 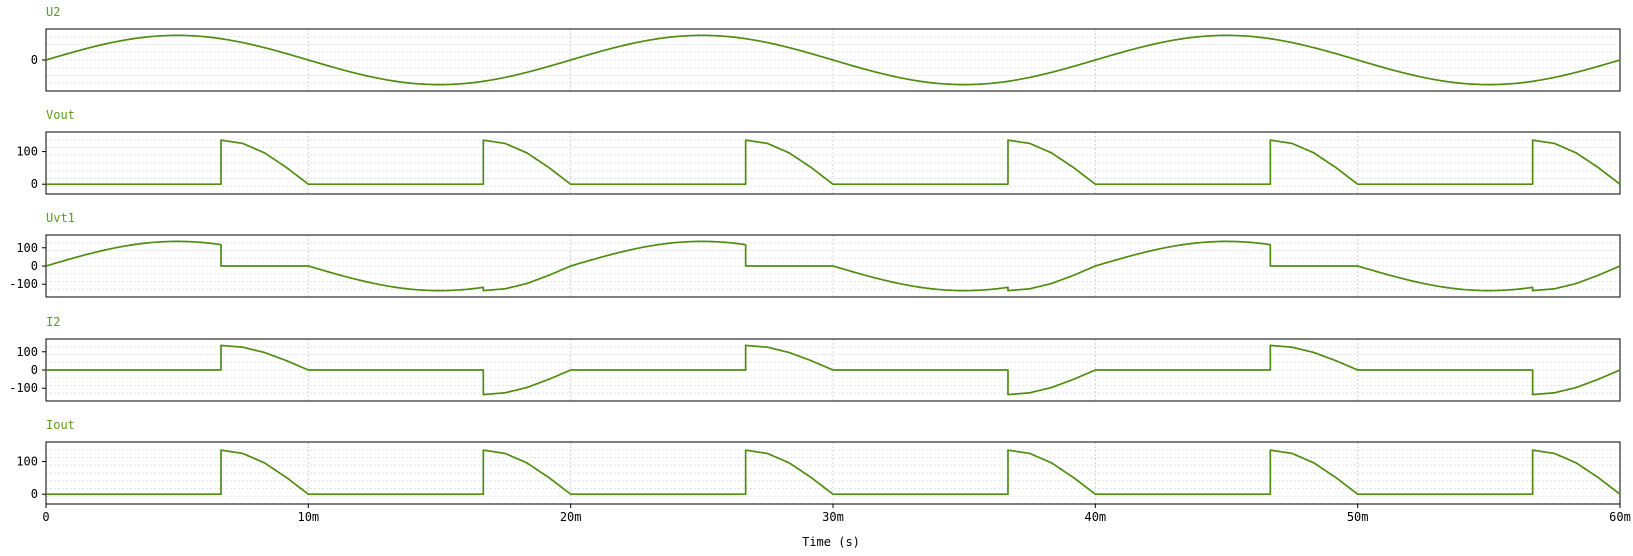 What do you see at coordinates (45, 517) in the screenshot?
I see `x-tick-label: 0` at bounding box center [45, 517].